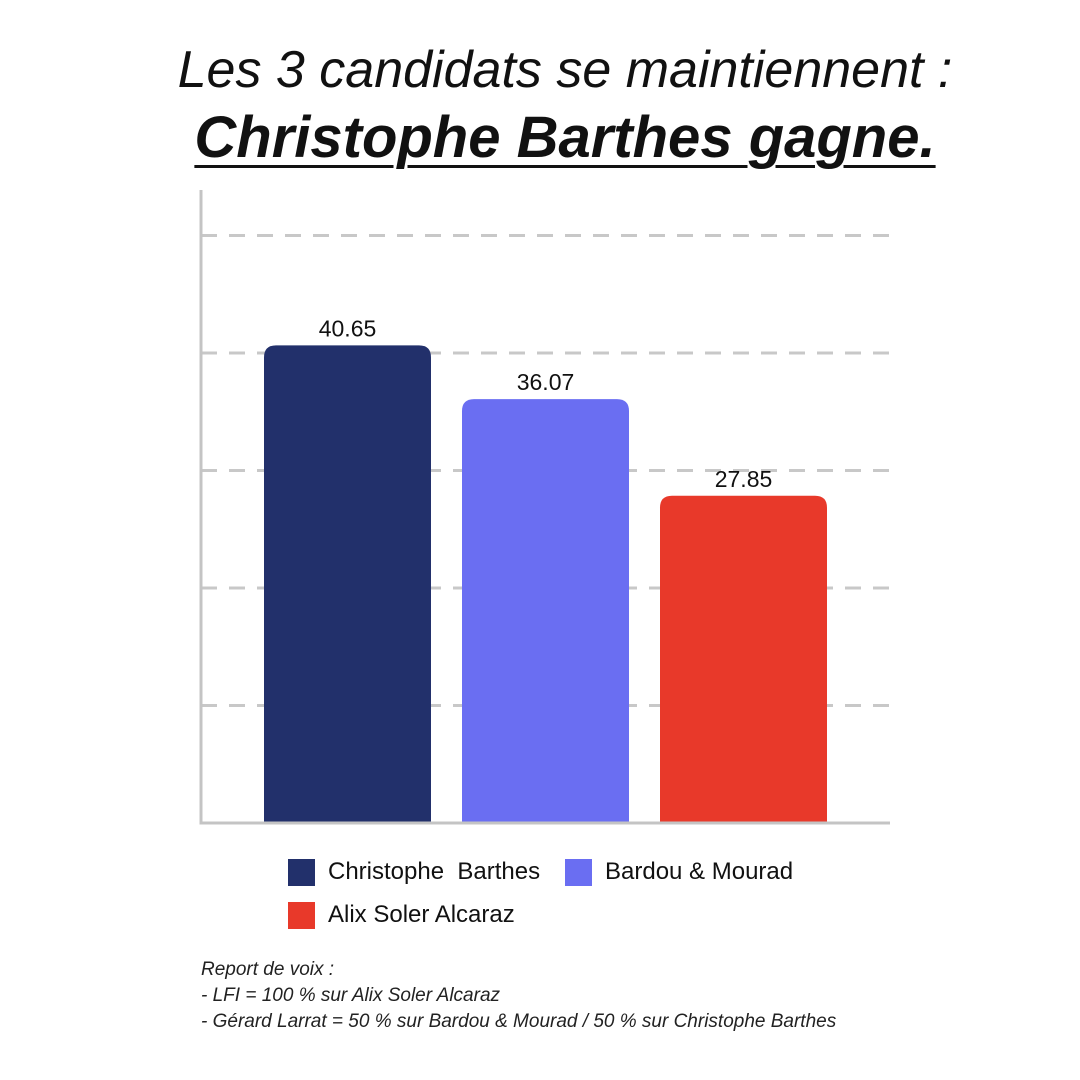 Image resolution: width=1080 pixels, height=1080 pixels. I want to click on legend-label: Christophe Barthes, so click(434, 871).